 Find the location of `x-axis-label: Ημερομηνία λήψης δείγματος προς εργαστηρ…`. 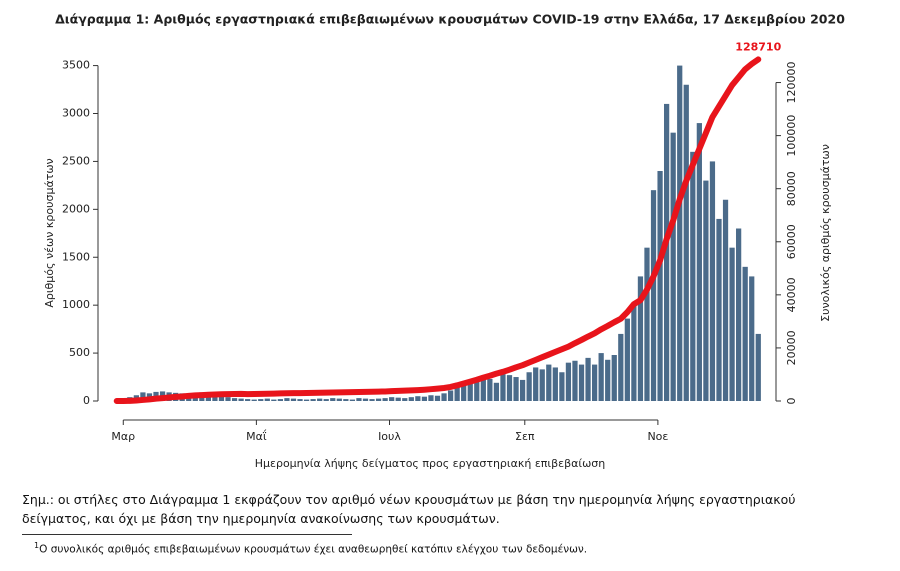

x-axis-label: Ημερομηνία λήψης δείγματος προς εργαστηρ… is located at coordinates (430, 463).